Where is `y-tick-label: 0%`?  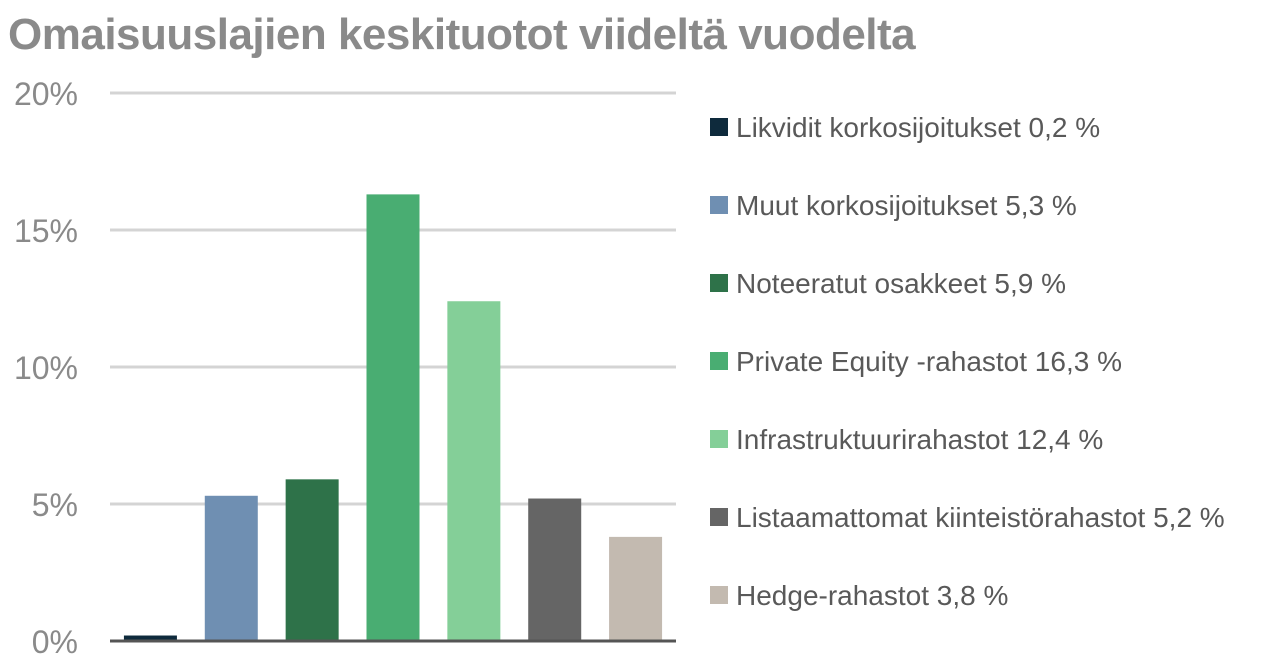 y-tick-label: 0% is located at coordinates (55, 642).